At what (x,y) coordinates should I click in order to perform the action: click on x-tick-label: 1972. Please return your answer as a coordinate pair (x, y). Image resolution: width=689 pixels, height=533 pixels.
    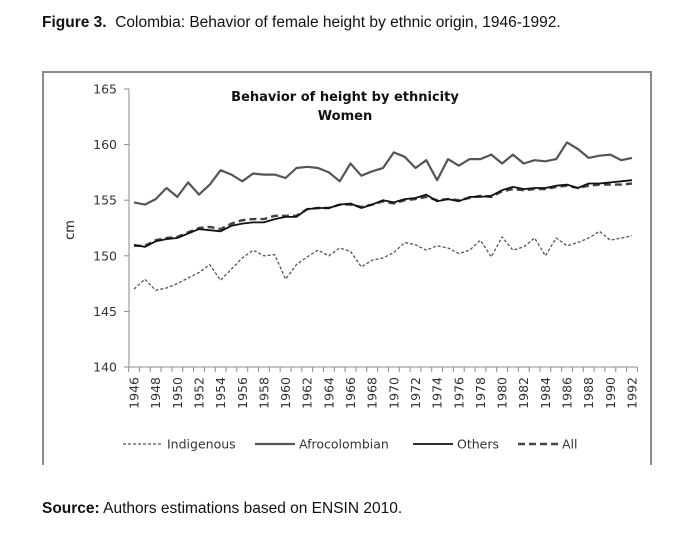
    Looking at the image, I should click on (415, 393).